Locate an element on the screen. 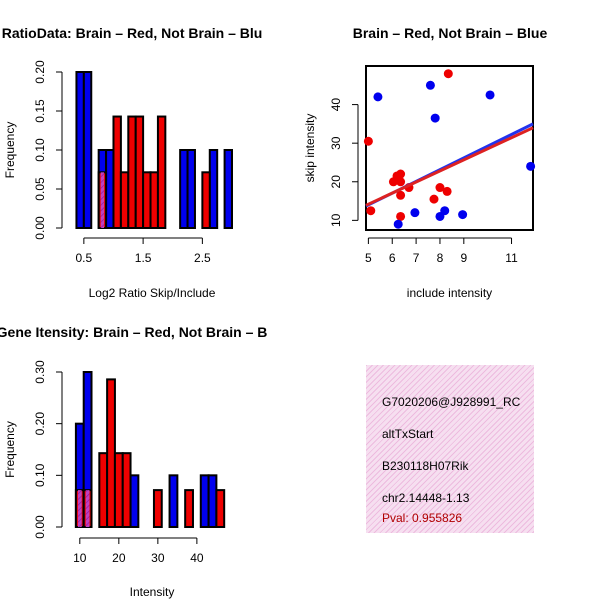 This screenshot has width=600, height=600. hist-ratio-y-tick-label: 0.20 is located at coordinates (40, 72).